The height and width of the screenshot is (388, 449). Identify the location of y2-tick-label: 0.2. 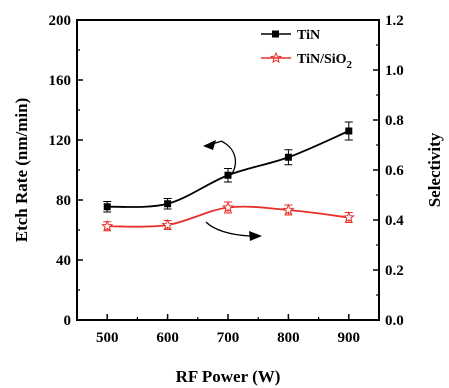
(394, 271).